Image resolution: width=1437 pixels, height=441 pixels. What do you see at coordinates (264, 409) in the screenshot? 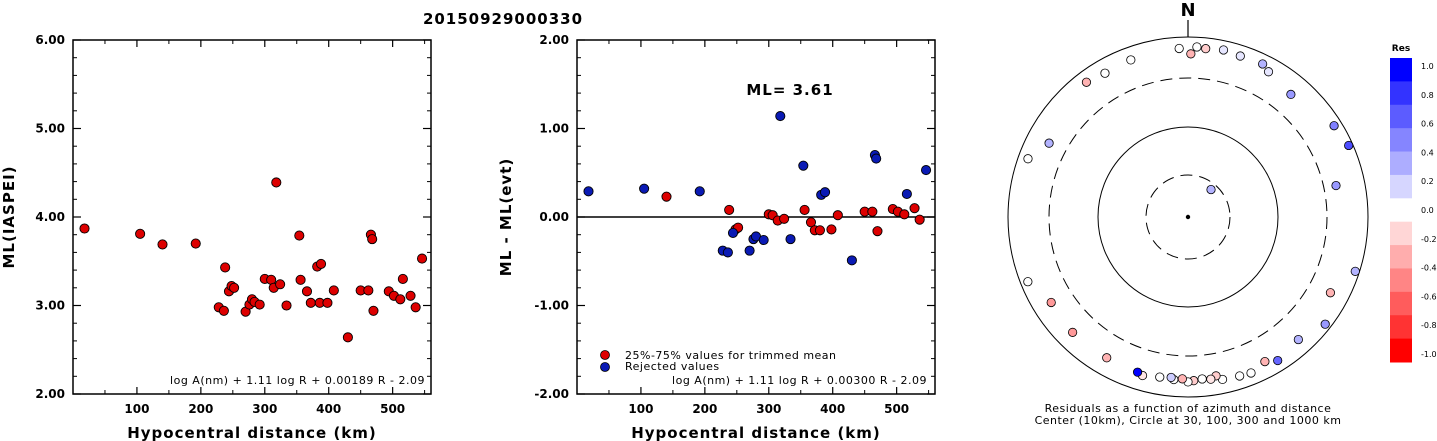
I see `x-tick-label: 300` at bounding box center [264, 409].